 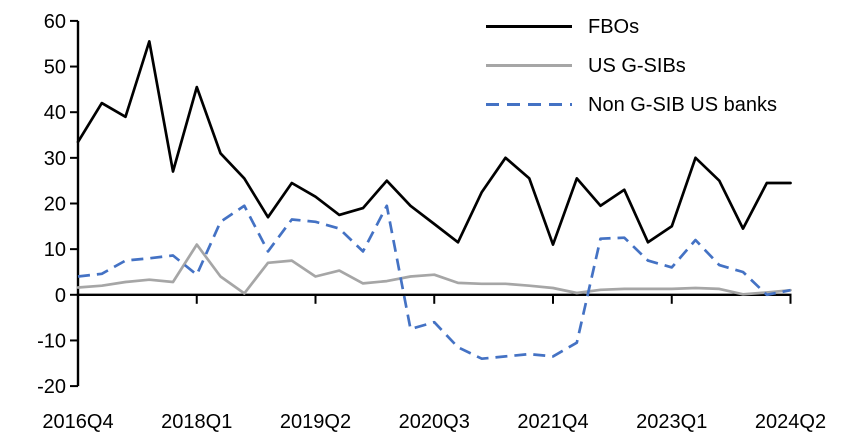 I want to click on legend-label-fbos: FBOs, so click(x=614, y=26).